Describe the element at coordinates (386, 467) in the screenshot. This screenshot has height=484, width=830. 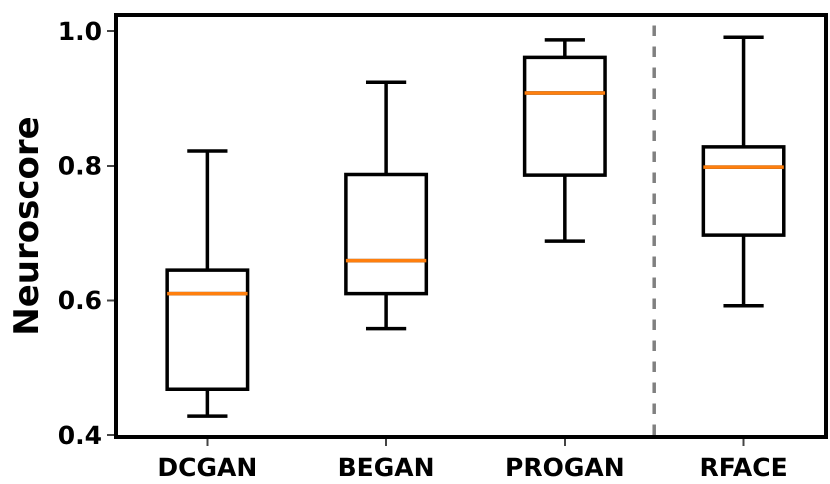
I see `x-tick-label: BEGAN` at that location.